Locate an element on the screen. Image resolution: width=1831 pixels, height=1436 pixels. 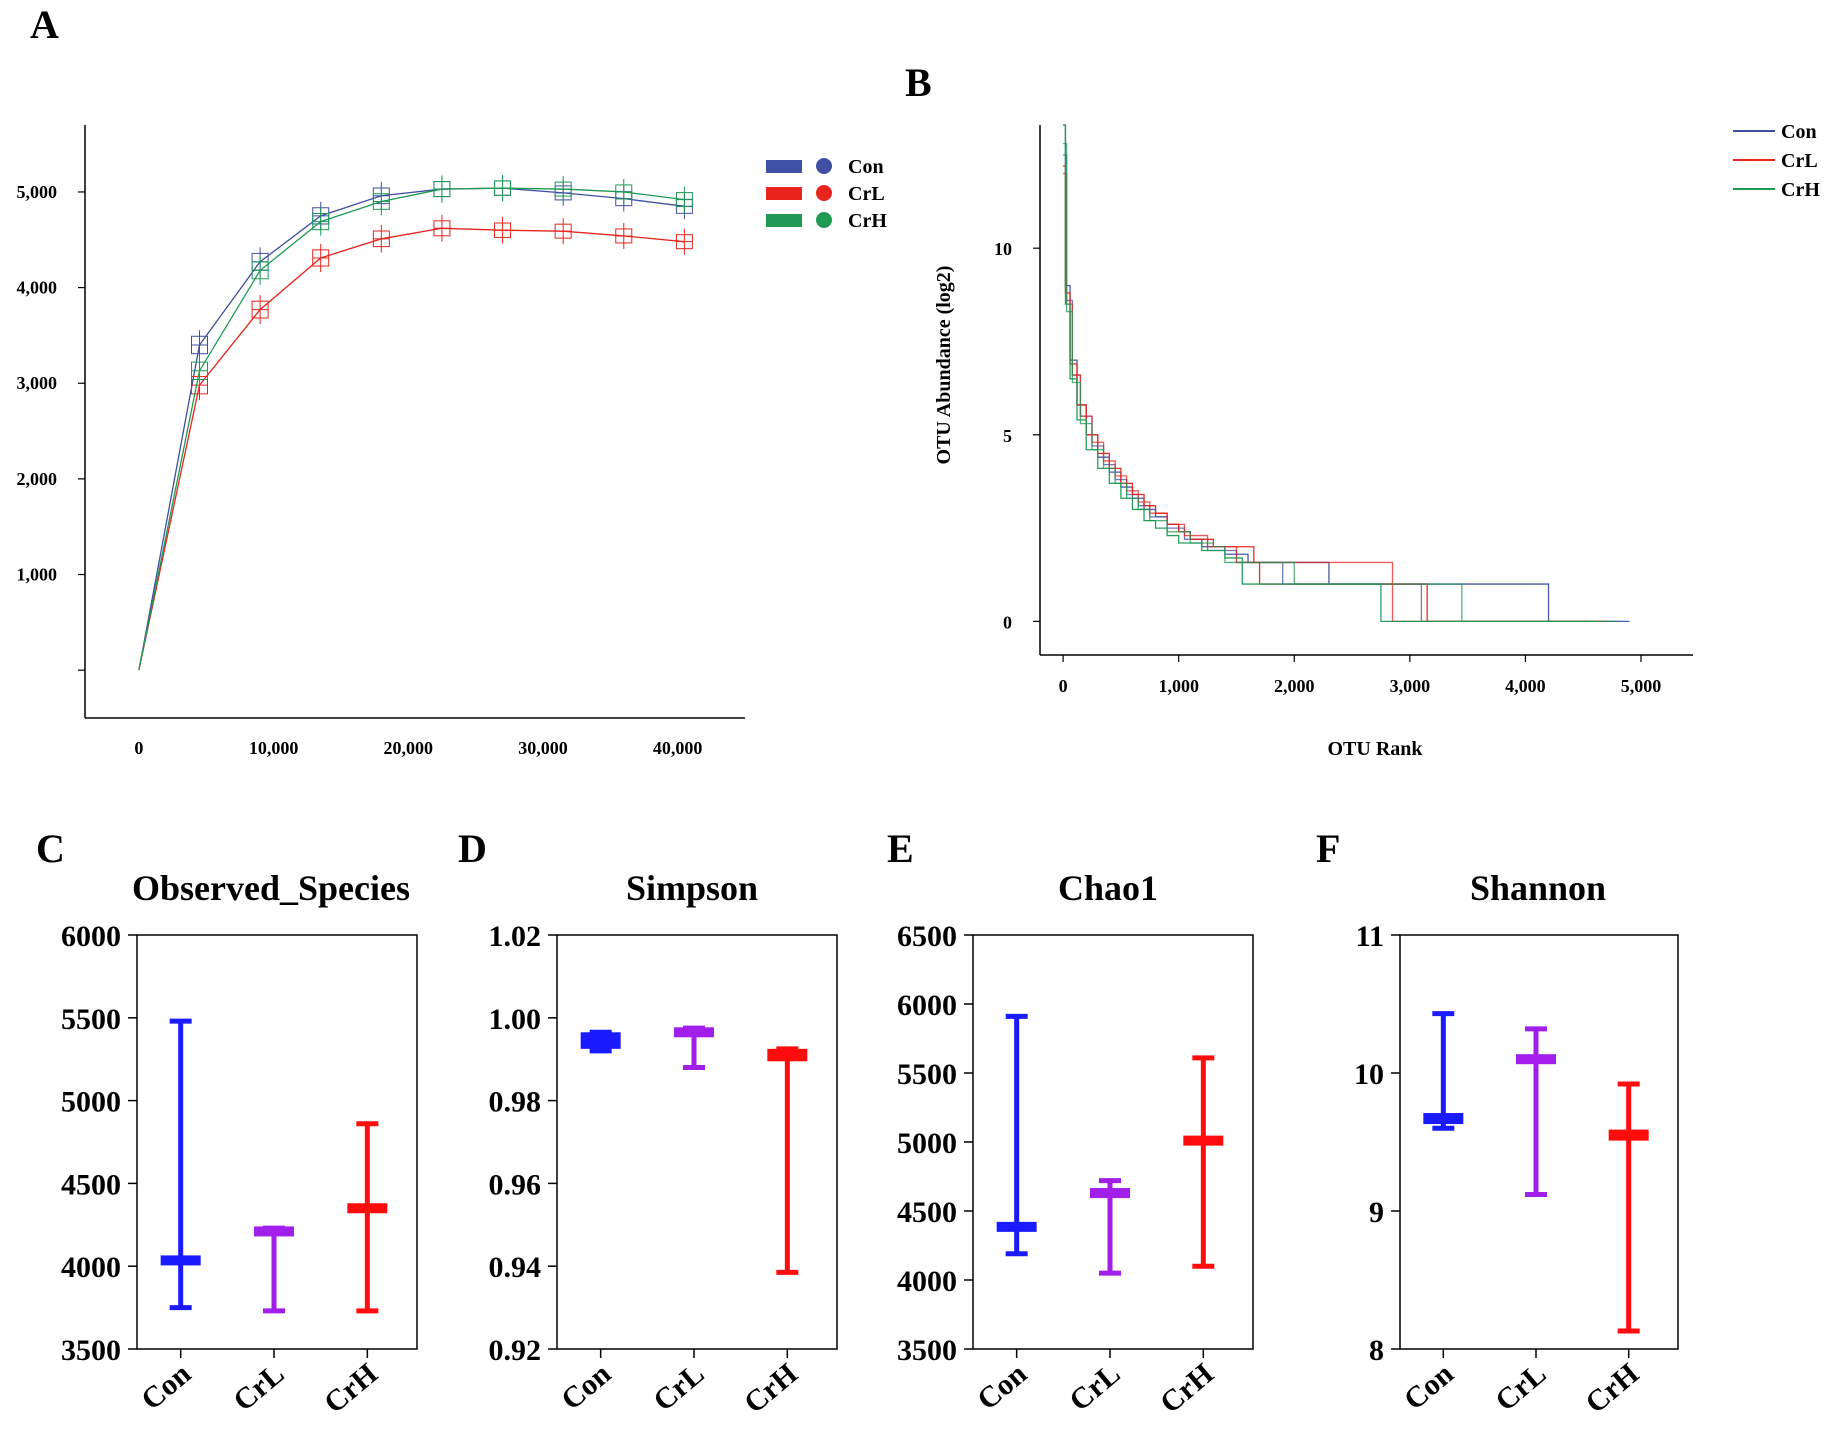
panel-label-e: E is located at coordinates (900, 848).